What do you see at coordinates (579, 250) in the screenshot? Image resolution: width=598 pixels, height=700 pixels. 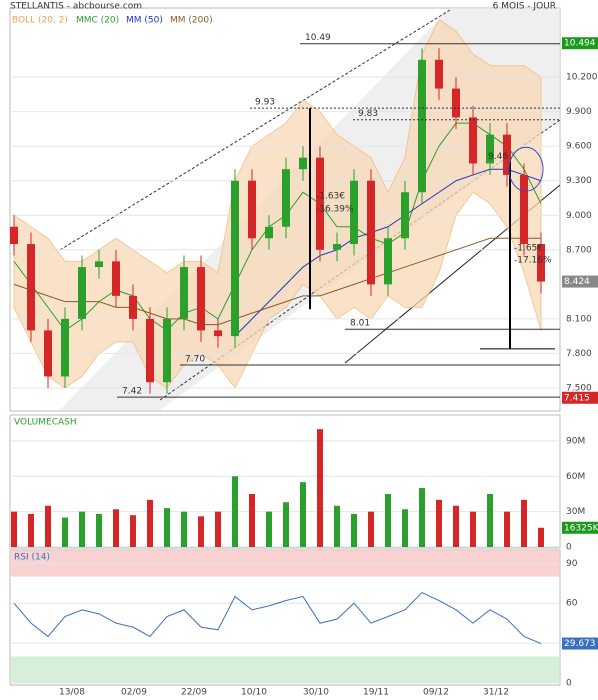 I see `y-tick-label: 8.700` at bounding box center [579, 250].